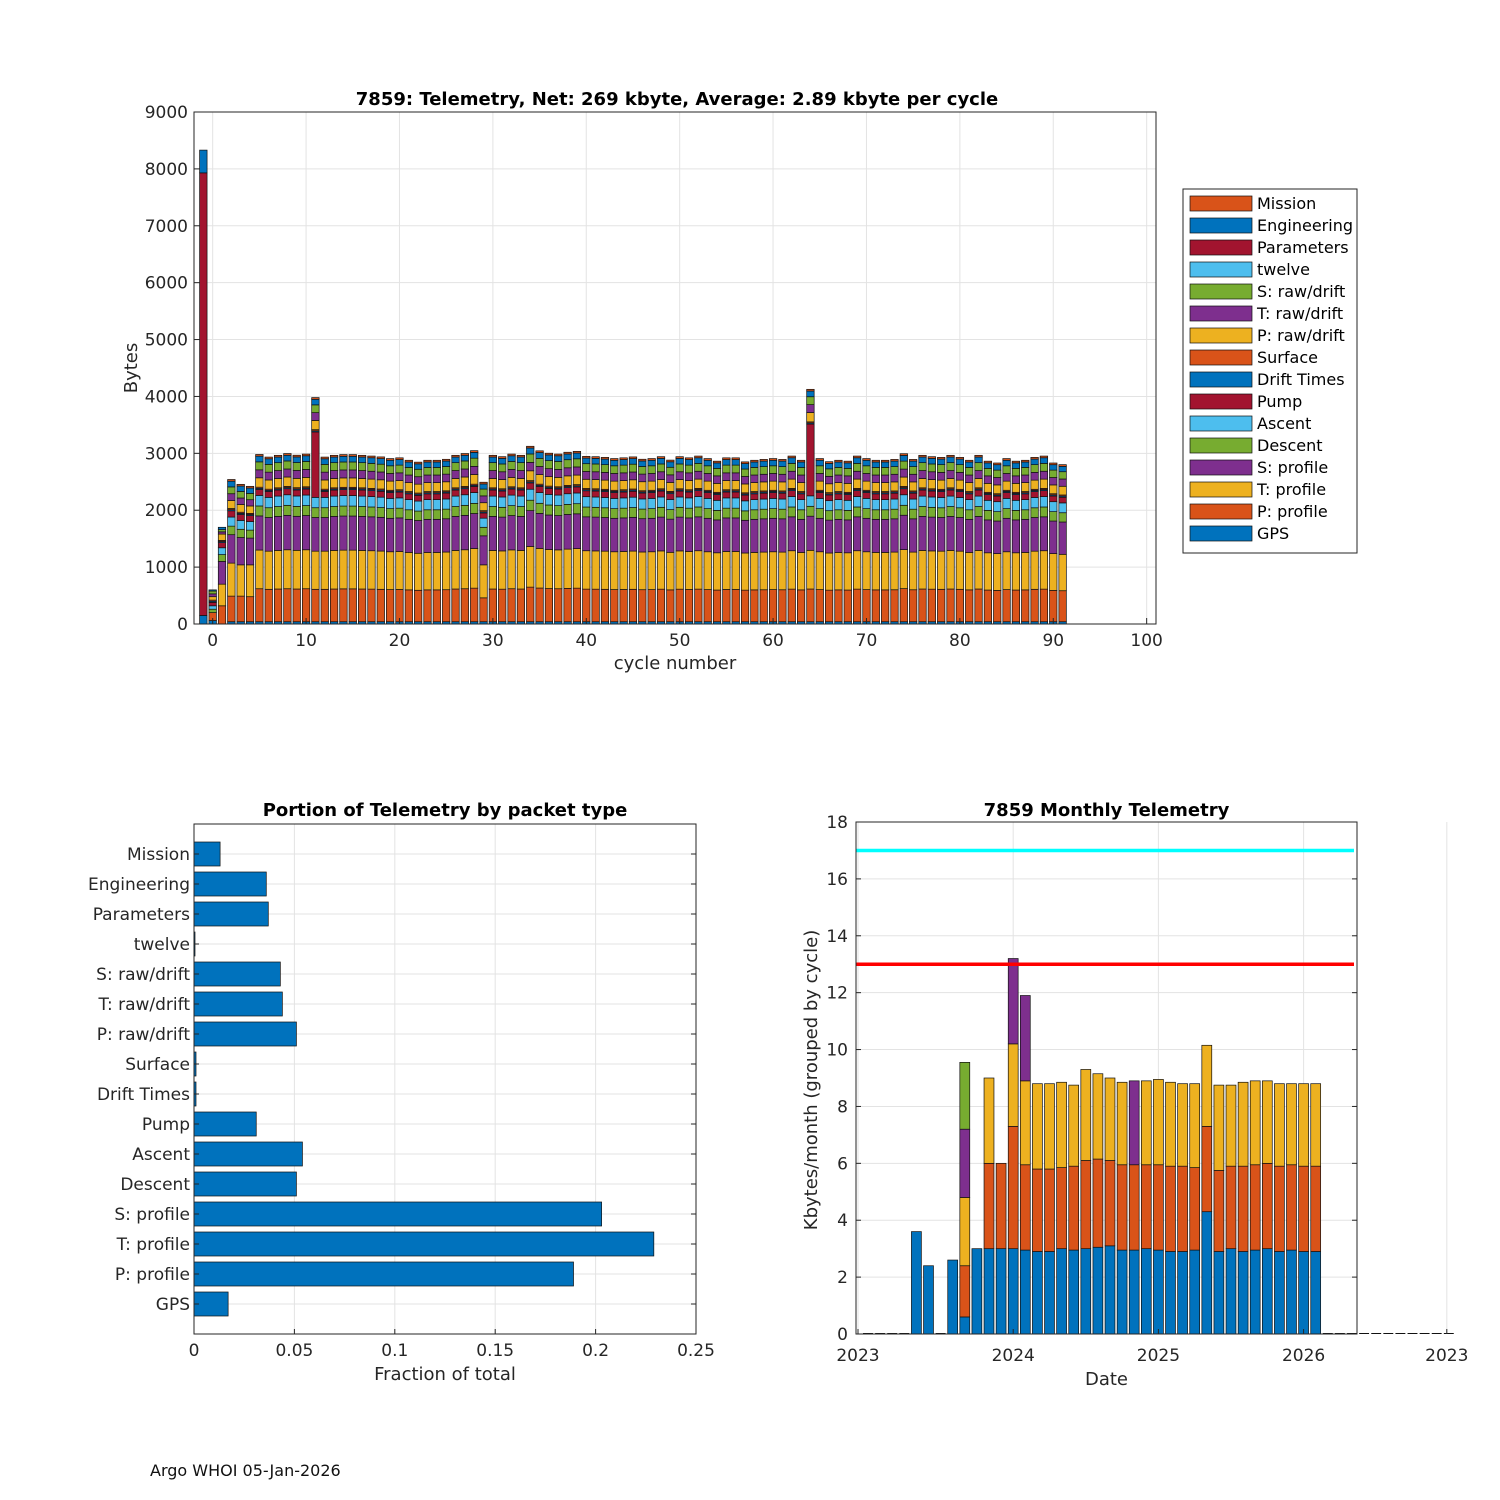  What do you see at coordinates (1013, 1356) in the screenshot?
I see `tick-label-x: 2024` at bounding box center [1013, 1356].